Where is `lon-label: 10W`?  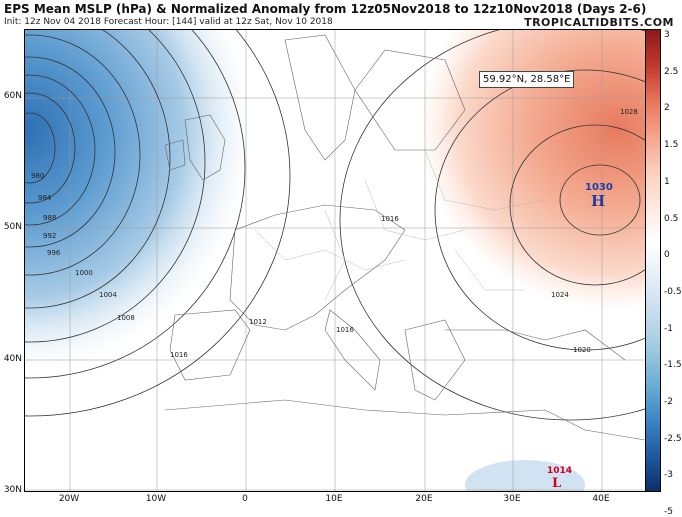
lon-label: 10W is located at coordinates (156, 499).